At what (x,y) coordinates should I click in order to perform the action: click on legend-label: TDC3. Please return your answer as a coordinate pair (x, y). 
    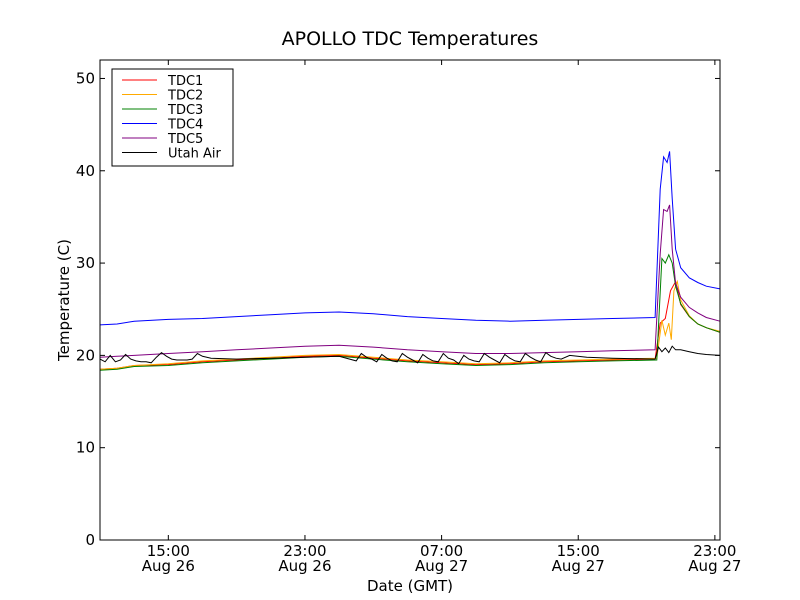
    Looking at the image, I should click on (185, 110).